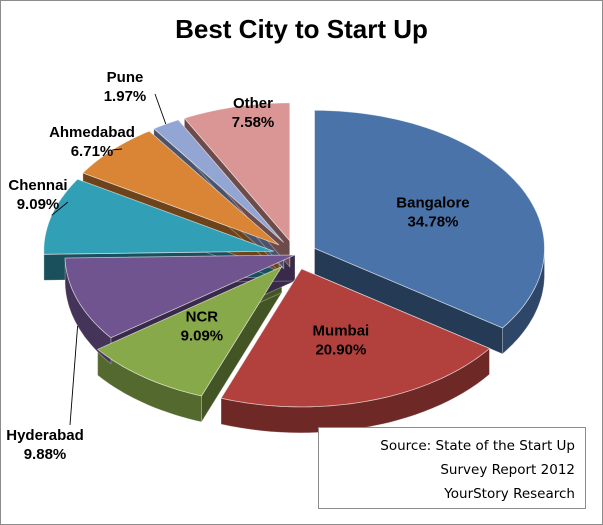  What do you see at coordinates (125, 77) in the screenshot?
I see `slice-label-pune: Pune` at bounding box center [125, 77].